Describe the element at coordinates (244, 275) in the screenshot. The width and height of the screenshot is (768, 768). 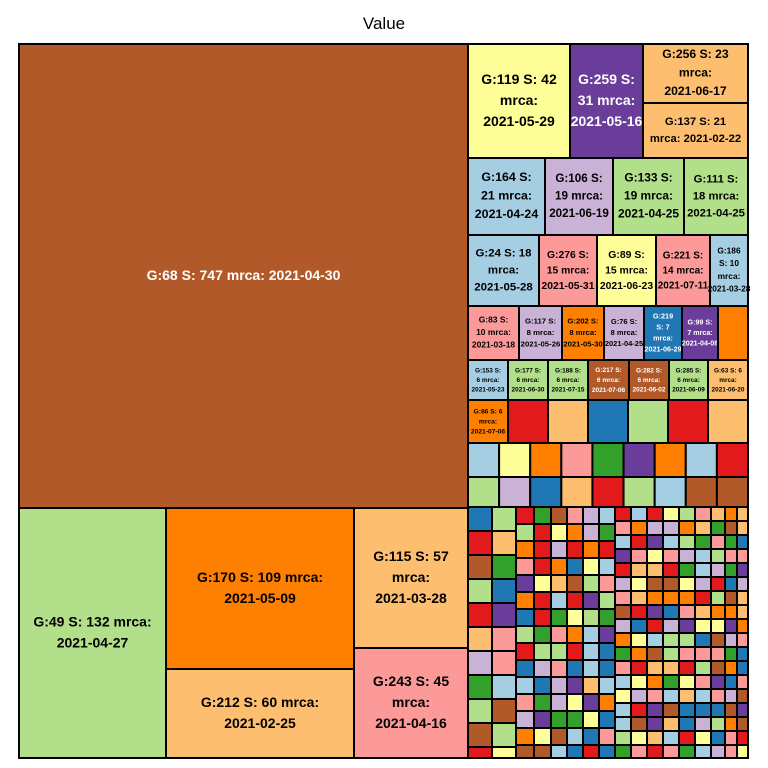
I see `tile-label: G:68 S: 747 mrca: 2021-04-30` at that location.